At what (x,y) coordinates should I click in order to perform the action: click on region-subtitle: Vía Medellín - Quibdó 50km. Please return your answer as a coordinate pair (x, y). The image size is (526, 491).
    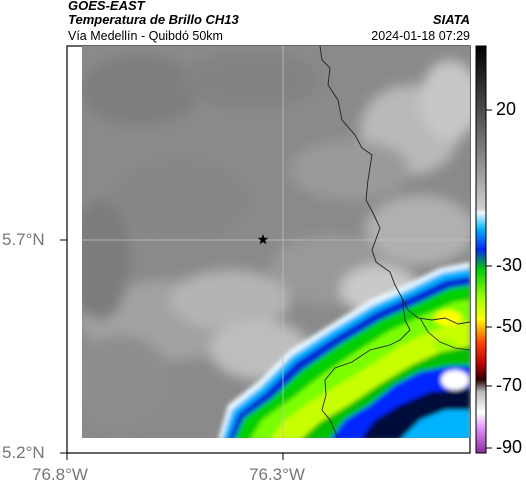
    Looking at the image, I should click on (145, 36).